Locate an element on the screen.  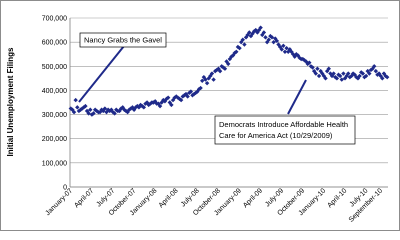
y-tick-label: 200,000 is located at coordinates (54, 139).